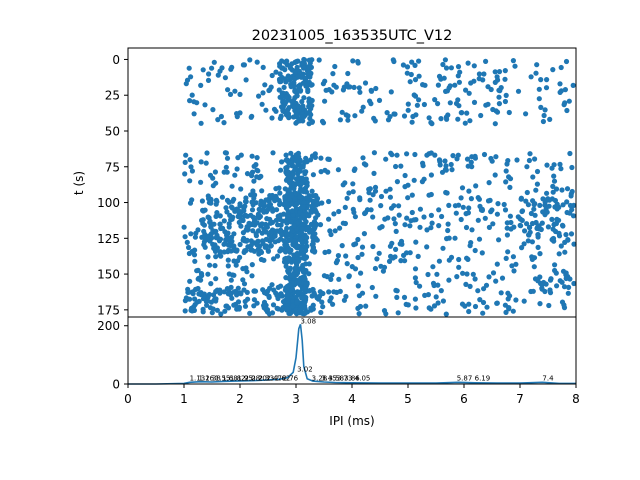 This screenshot has height=480, width=640. I want to click on ipi-series-line, so click(352, 354).